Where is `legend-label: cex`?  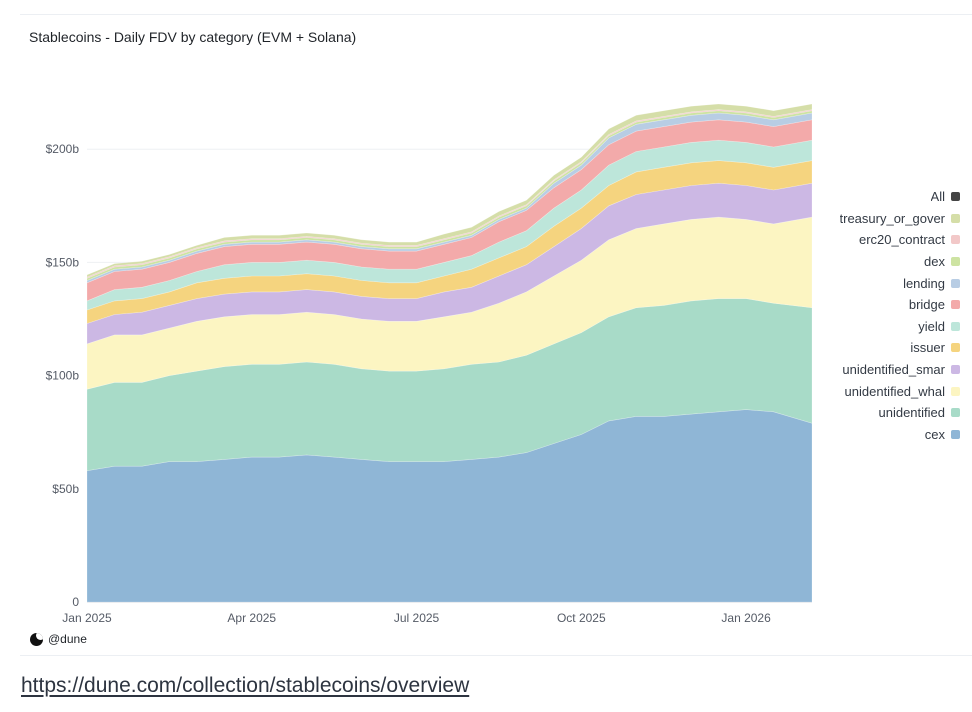 legend-label: cex is located at coordinates (934, 434).